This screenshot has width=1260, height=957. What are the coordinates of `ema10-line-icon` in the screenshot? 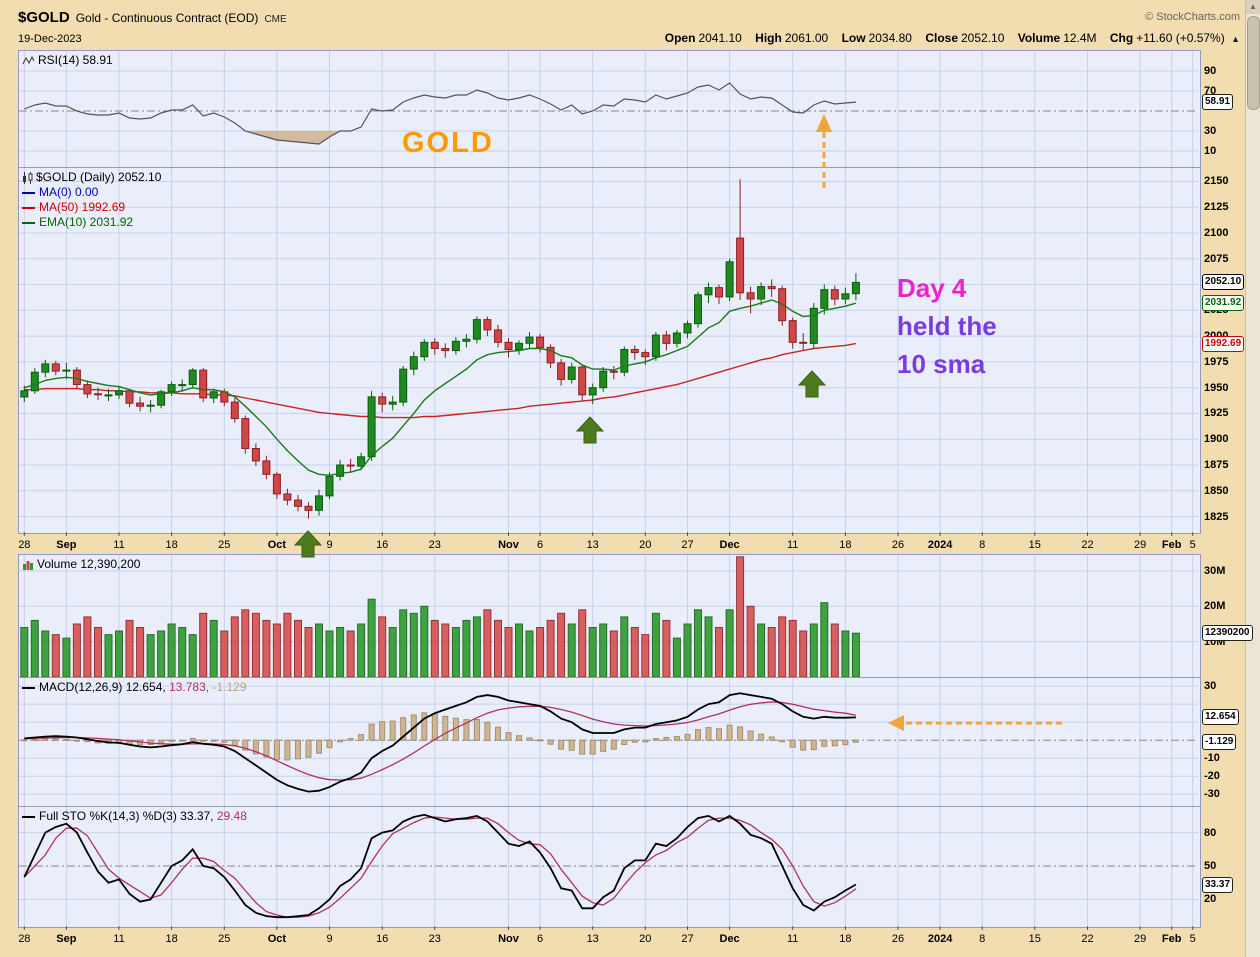 It's located at (28, 222).